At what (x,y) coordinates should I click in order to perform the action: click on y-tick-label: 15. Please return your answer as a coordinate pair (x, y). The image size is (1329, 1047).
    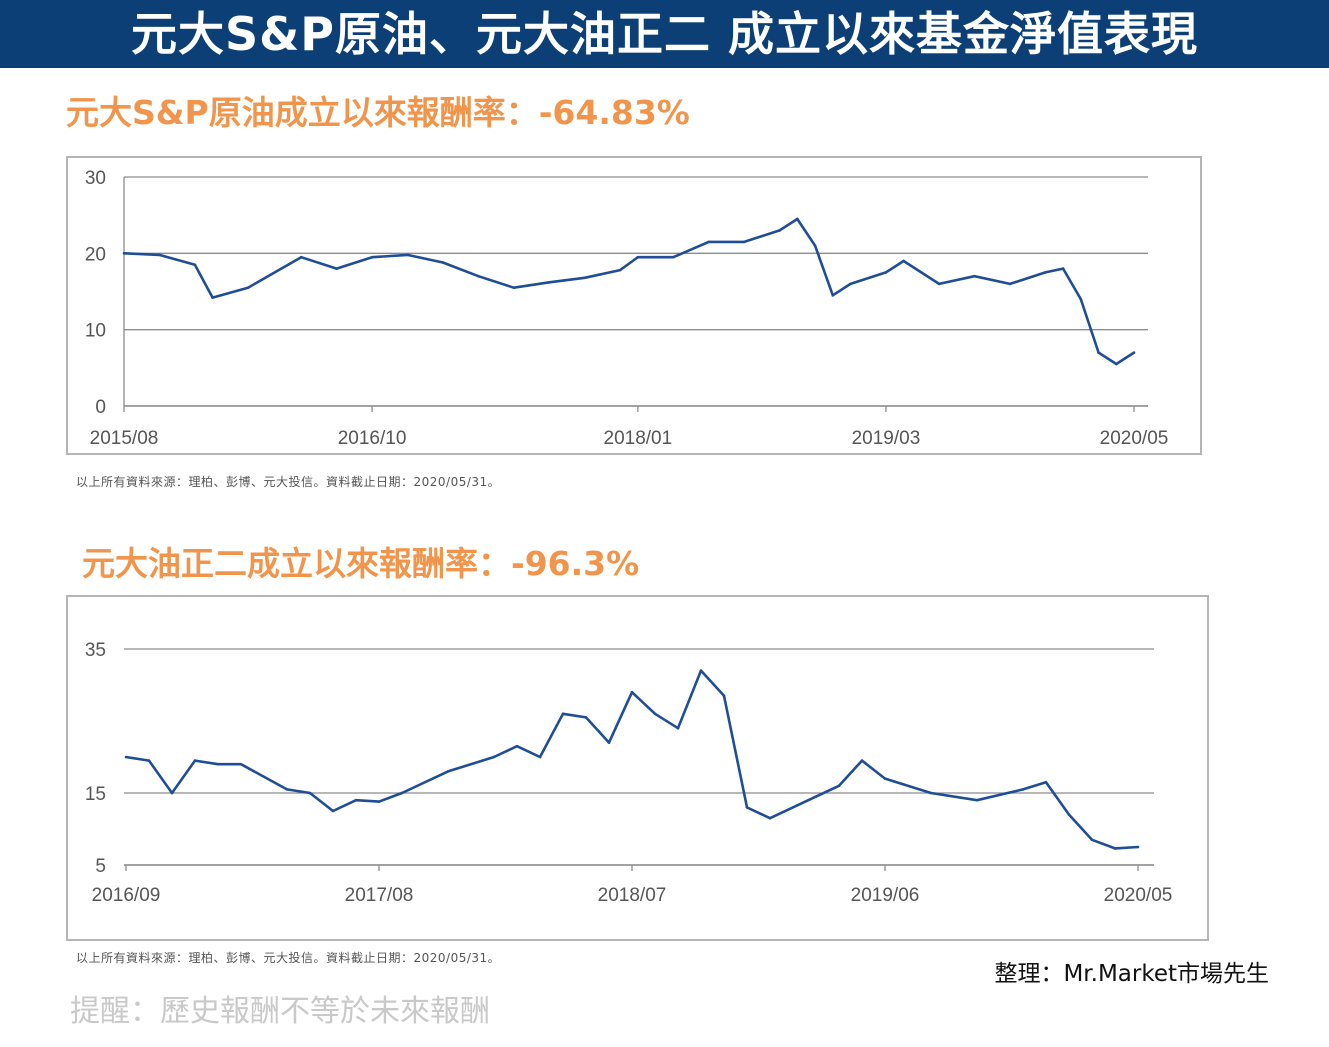
    Looking at the image, I should click on (95, 794).